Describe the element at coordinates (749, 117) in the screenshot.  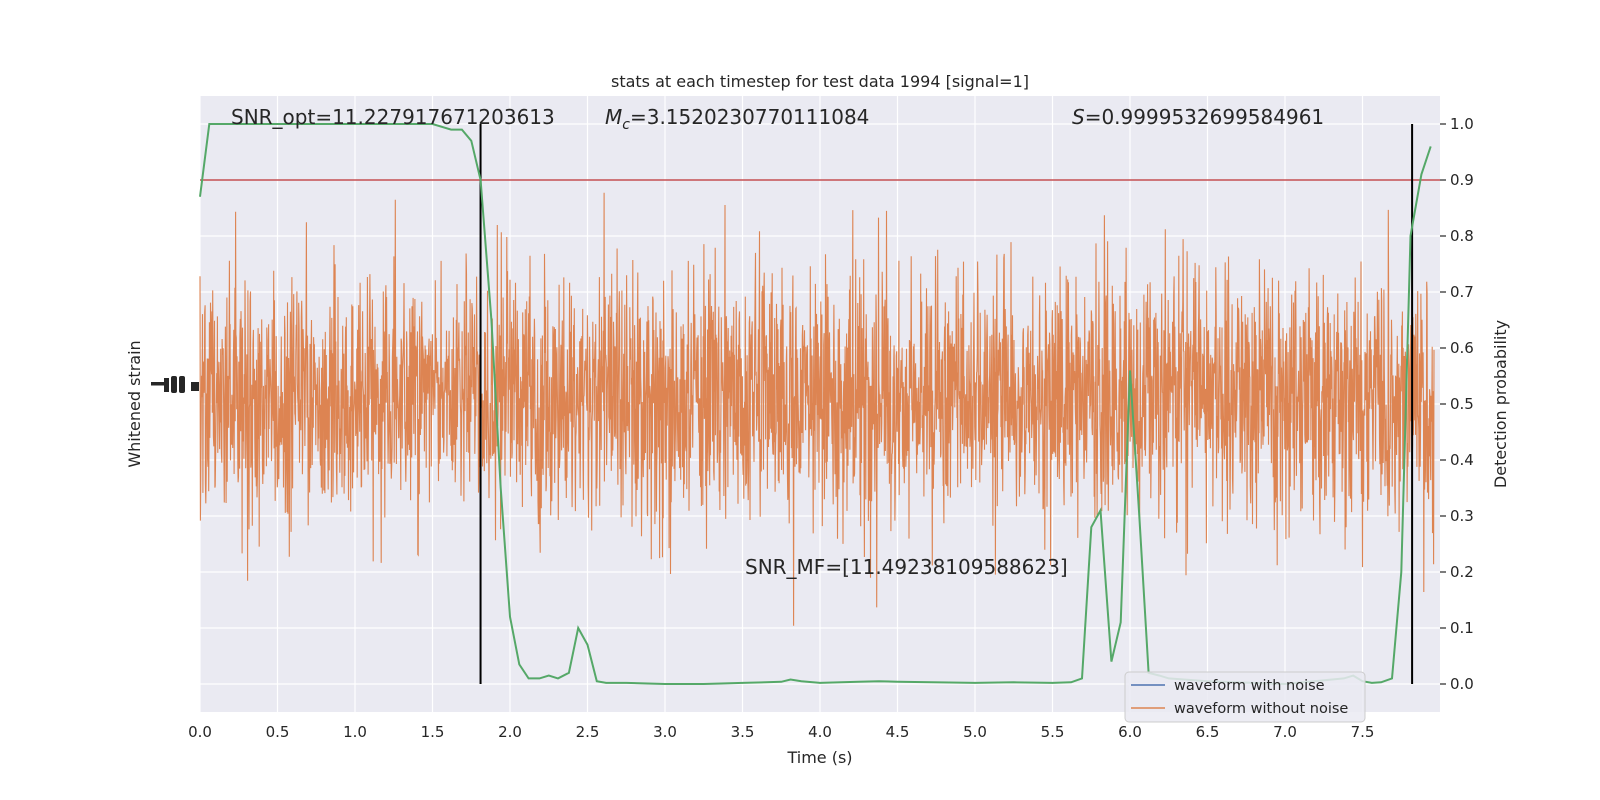
I see `chirp-mass-value: =3.1520230770111084` at that location.